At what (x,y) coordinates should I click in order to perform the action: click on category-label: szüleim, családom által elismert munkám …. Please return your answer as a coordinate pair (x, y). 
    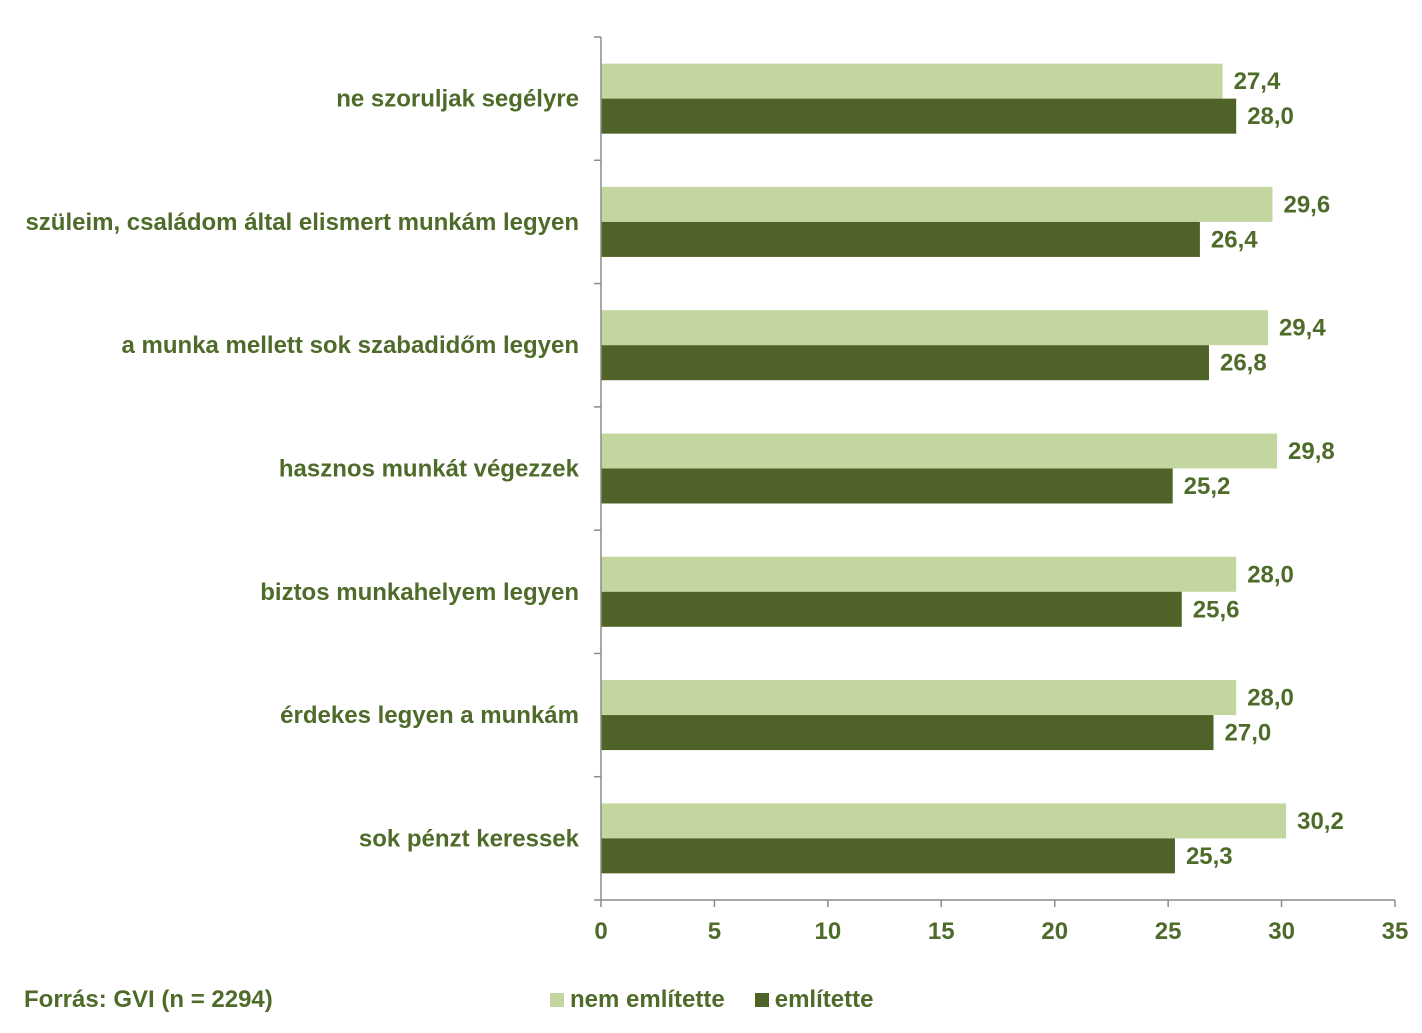
    Looking at the image, I should click on (302, 222).